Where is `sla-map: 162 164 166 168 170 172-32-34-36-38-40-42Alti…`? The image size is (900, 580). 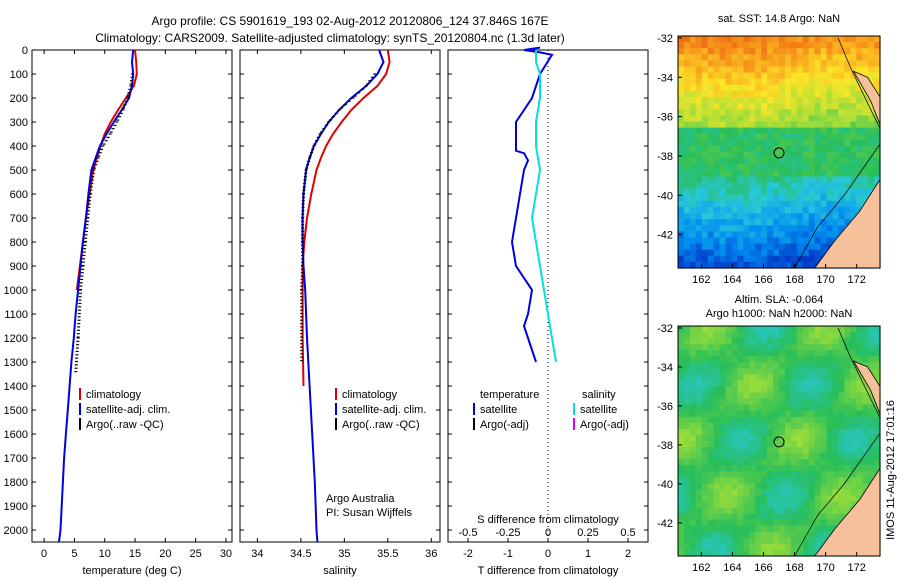
sla-map: 162 164 166 168 170 172-32-34-36-38-40-42Alti… is located at coordinates (769, 434).